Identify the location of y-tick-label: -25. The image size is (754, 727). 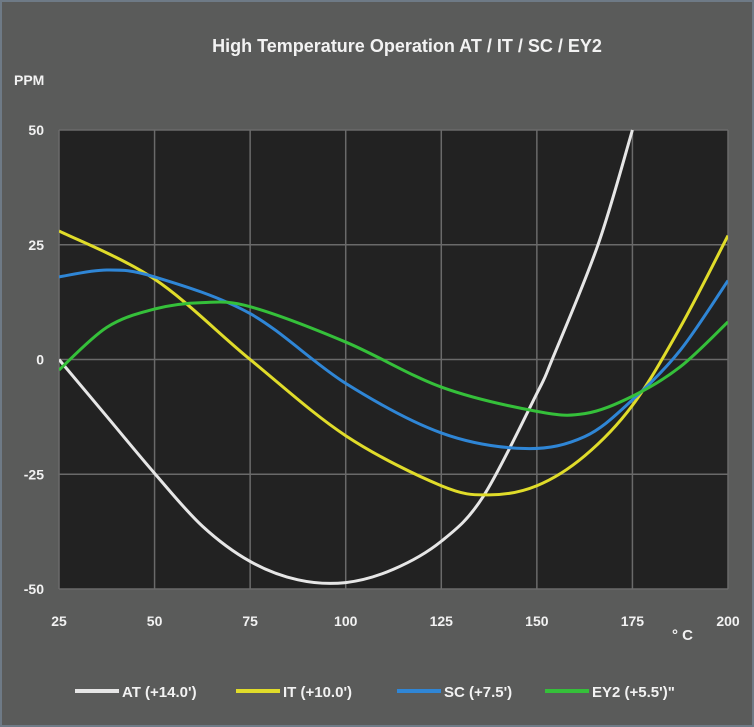
(34, 474).